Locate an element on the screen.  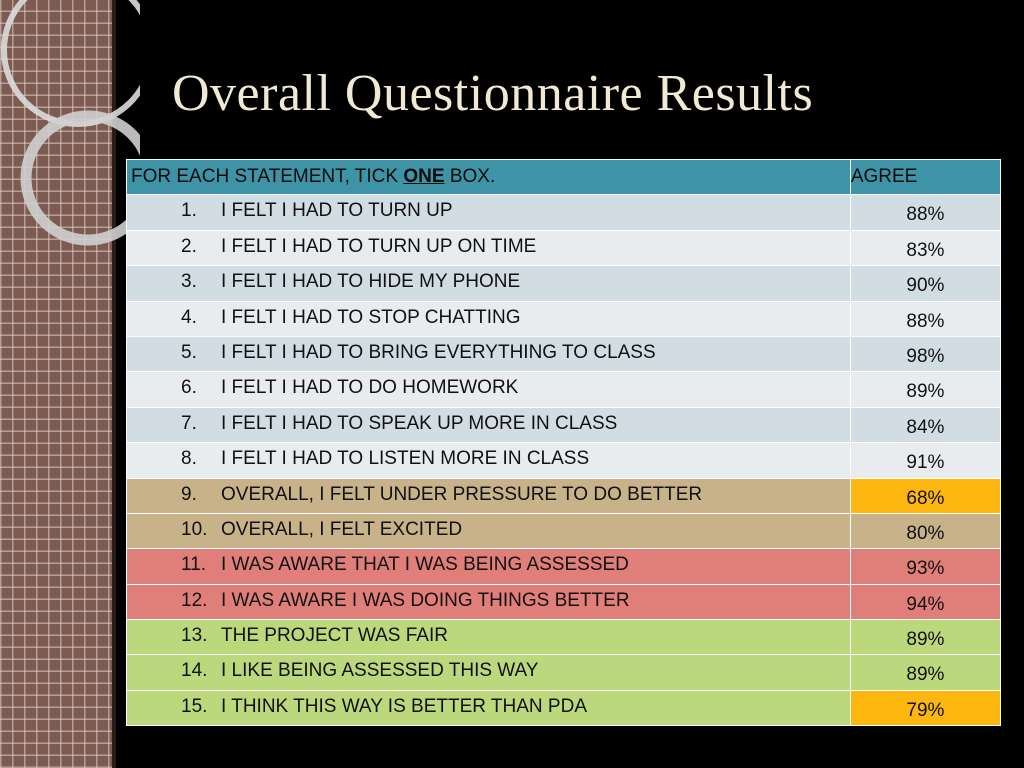
agree-percentage-cell: 94% is located at coordinates (925, 602).